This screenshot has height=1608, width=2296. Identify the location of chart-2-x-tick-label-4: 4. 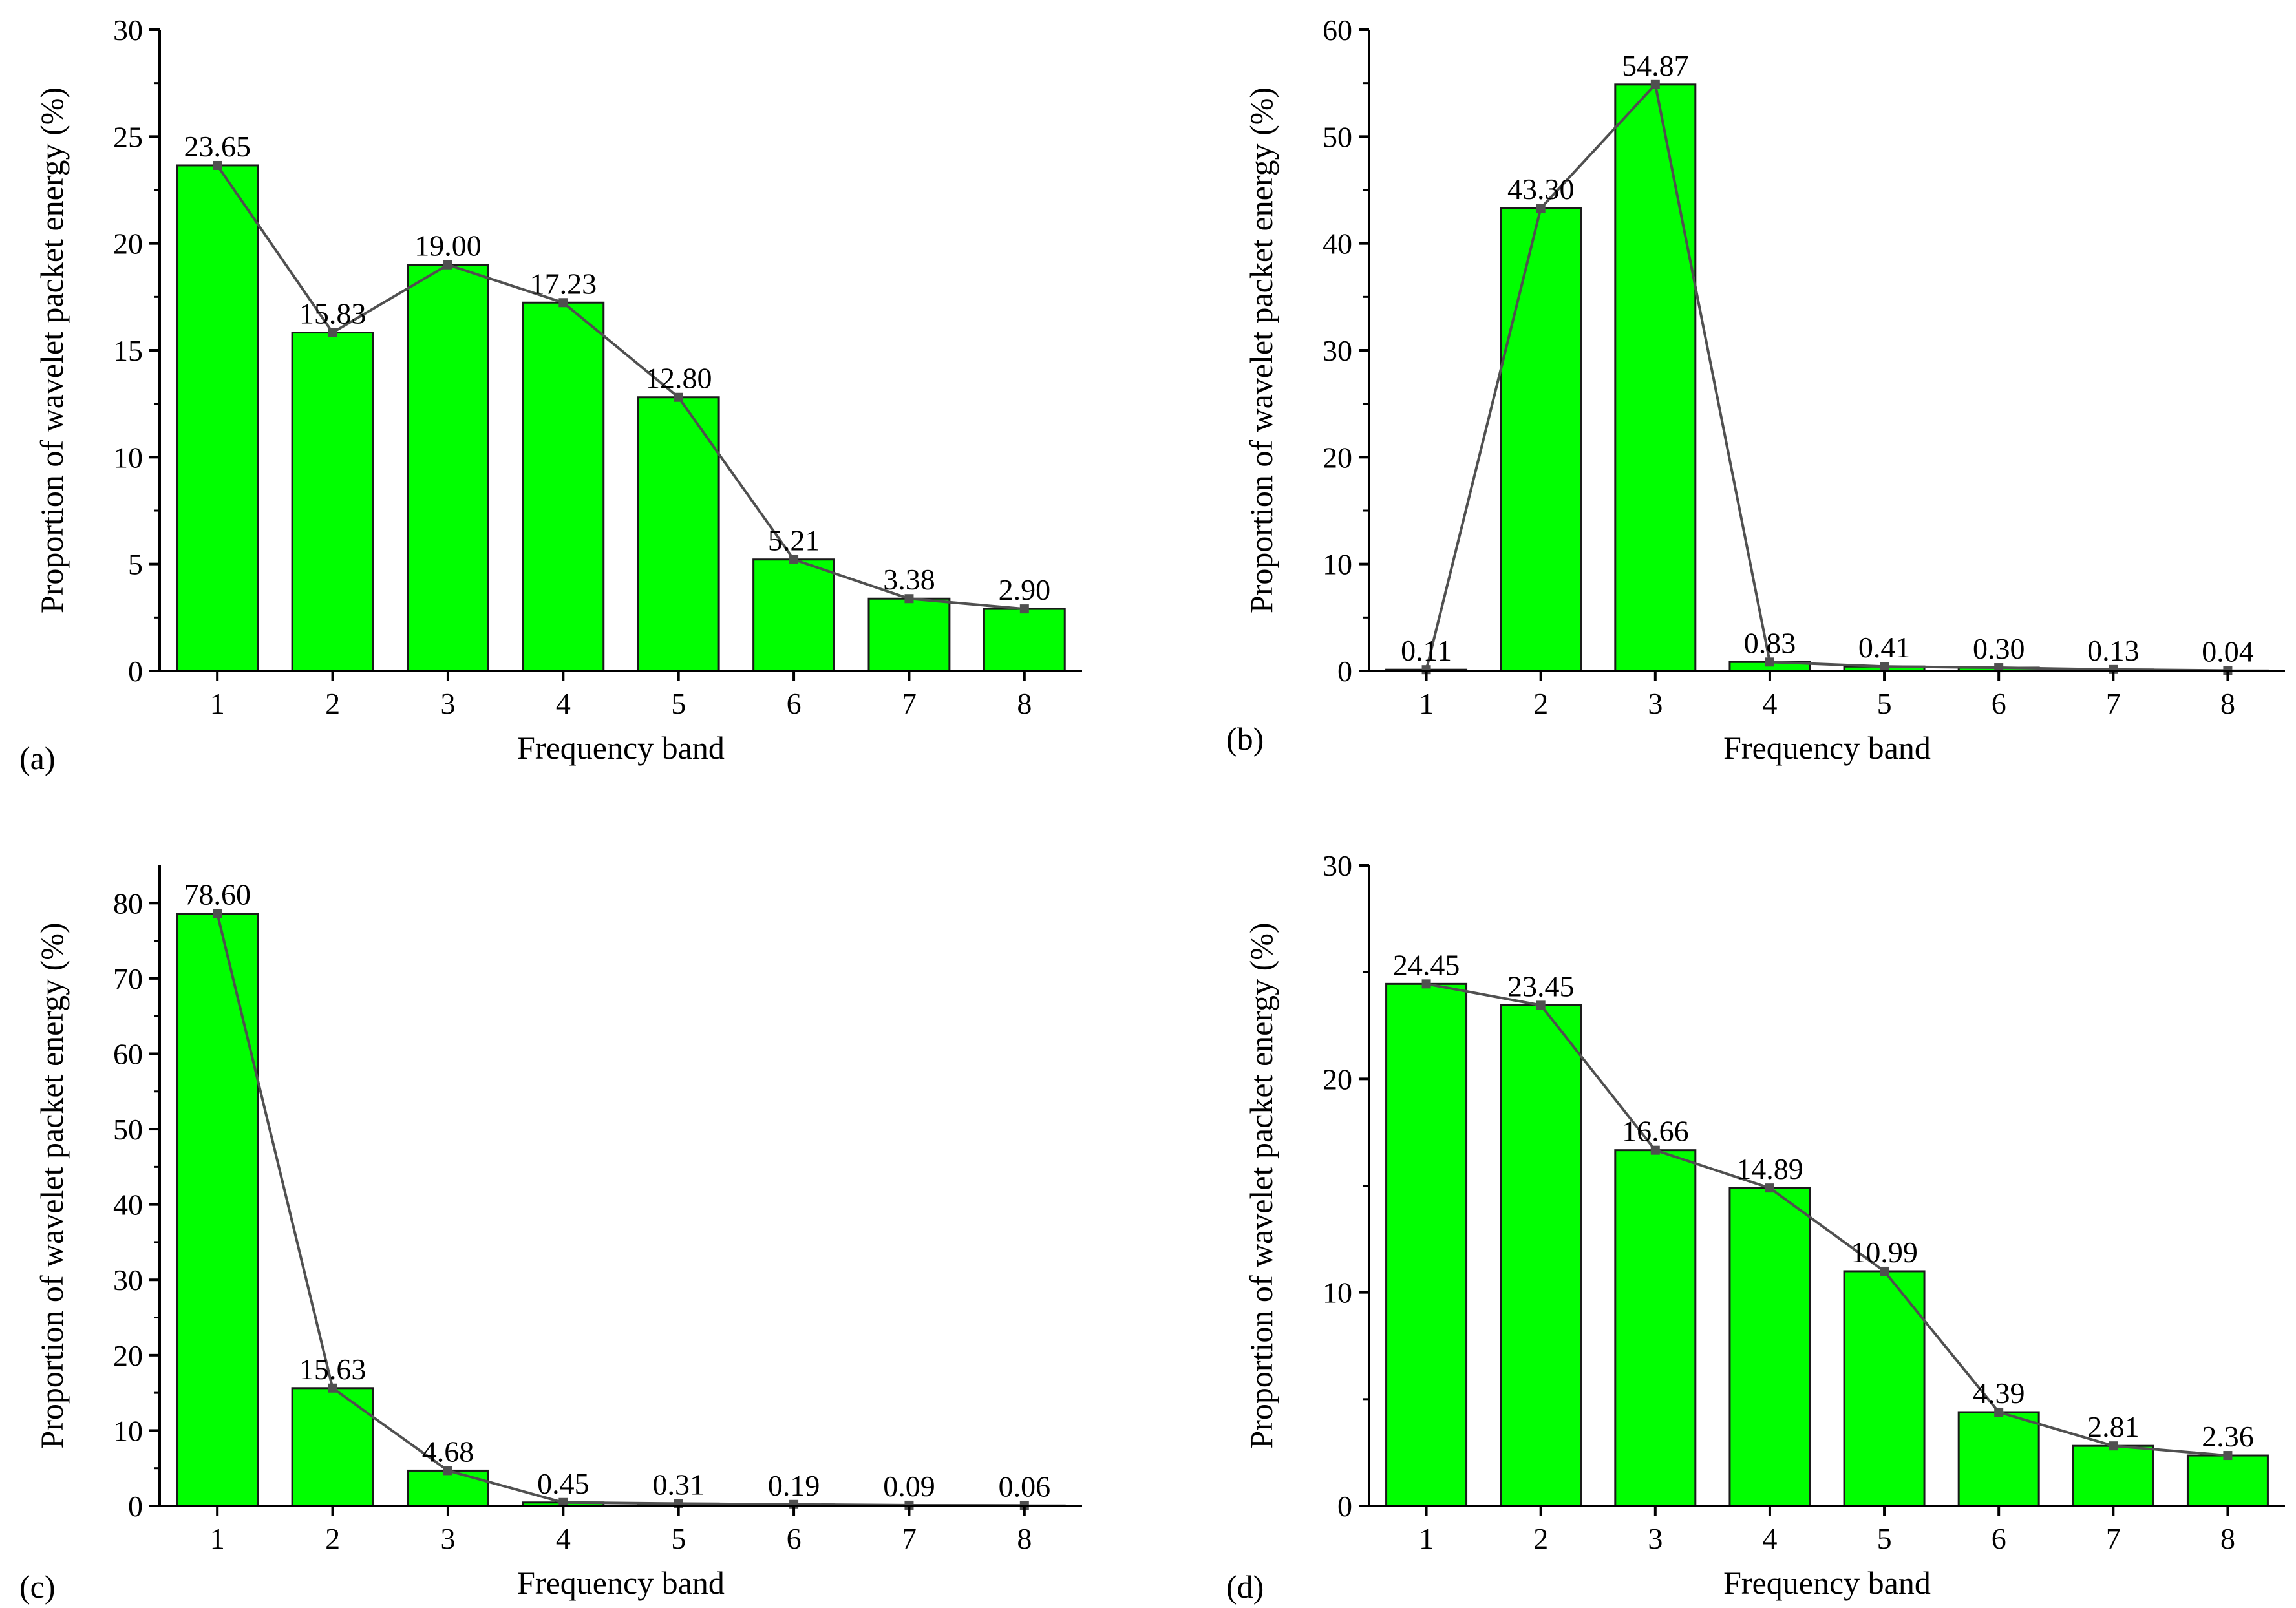
(563, 1538).